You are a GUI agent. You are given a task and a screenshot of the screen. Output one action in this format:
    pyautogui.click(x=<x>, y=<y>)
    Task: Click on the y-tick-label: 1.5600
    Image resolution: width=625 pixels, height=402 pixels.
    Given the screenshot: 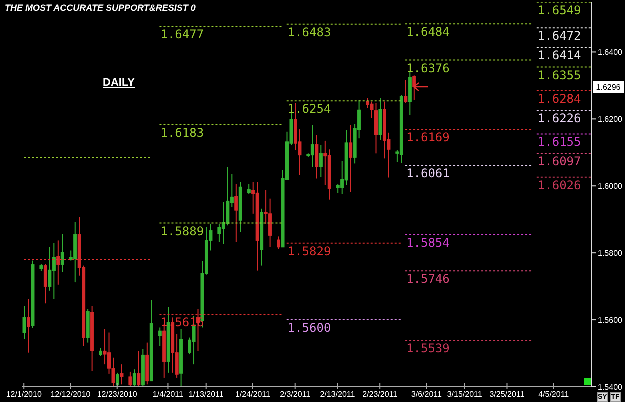 What is the action you would take?
    pyautogui.click(x=611, y=320)
    